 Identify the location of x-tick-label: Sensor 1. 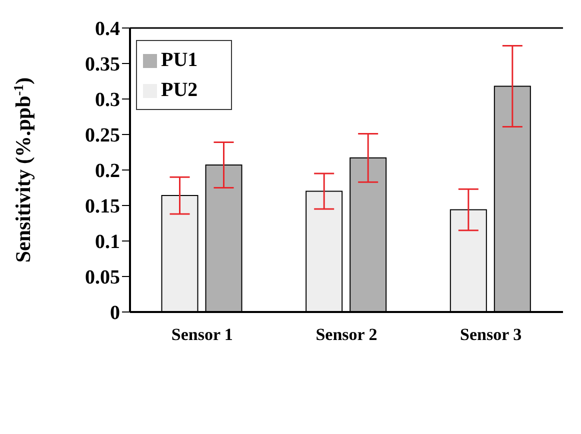
(202, 334).